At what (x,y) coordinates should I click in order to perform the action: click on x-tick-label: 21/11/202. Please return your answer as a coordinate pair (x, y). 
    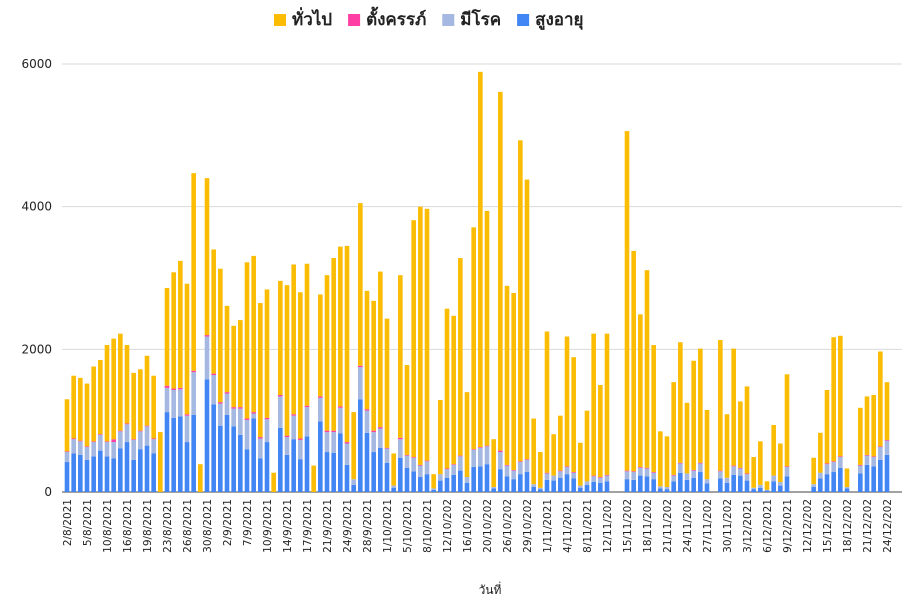
    Looking at the image, I should click on (668, 526).